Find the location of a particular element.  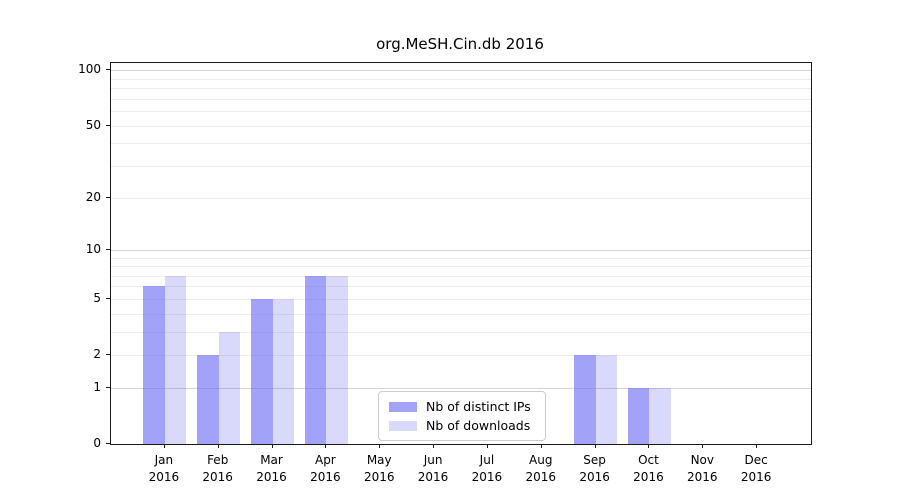

x-tick-mark-jun is located at coordinates (434, 446).